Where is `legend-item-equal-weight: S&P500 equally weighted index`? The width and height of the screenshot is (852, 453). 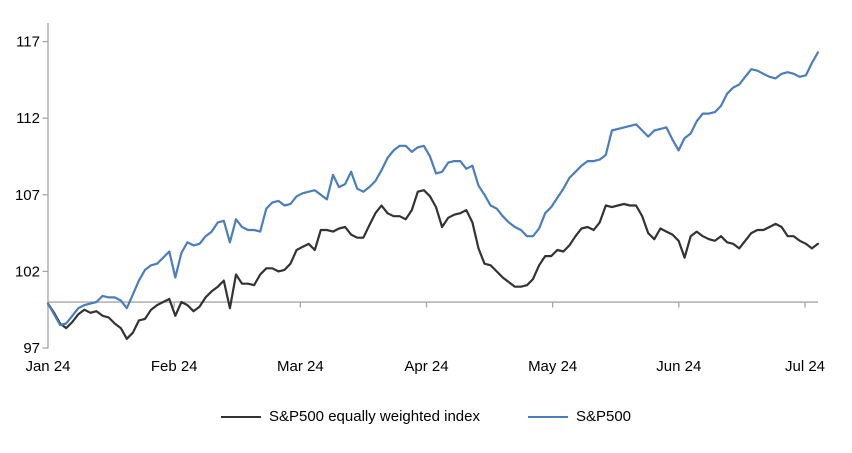 legend-item-equal-weight: S&P500 equally weighted index is located at coordinates (350, 416).